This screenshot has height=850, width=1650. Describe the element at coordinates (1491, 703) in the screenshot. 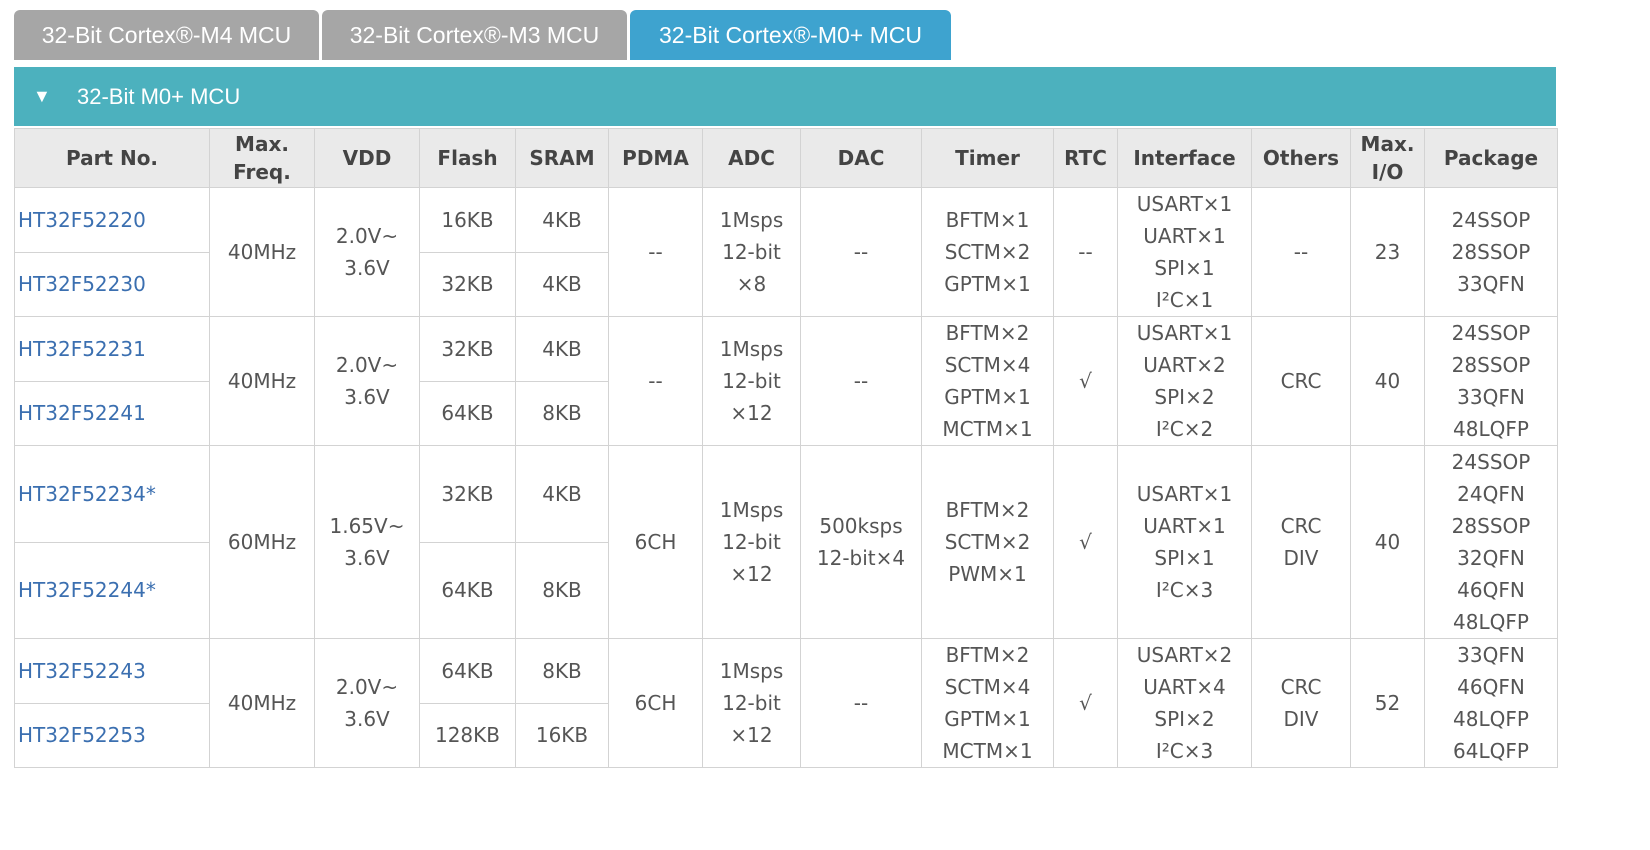

I see `package-cell: 33QFN 46QFN 48LQFP 64LQFP` at that location.